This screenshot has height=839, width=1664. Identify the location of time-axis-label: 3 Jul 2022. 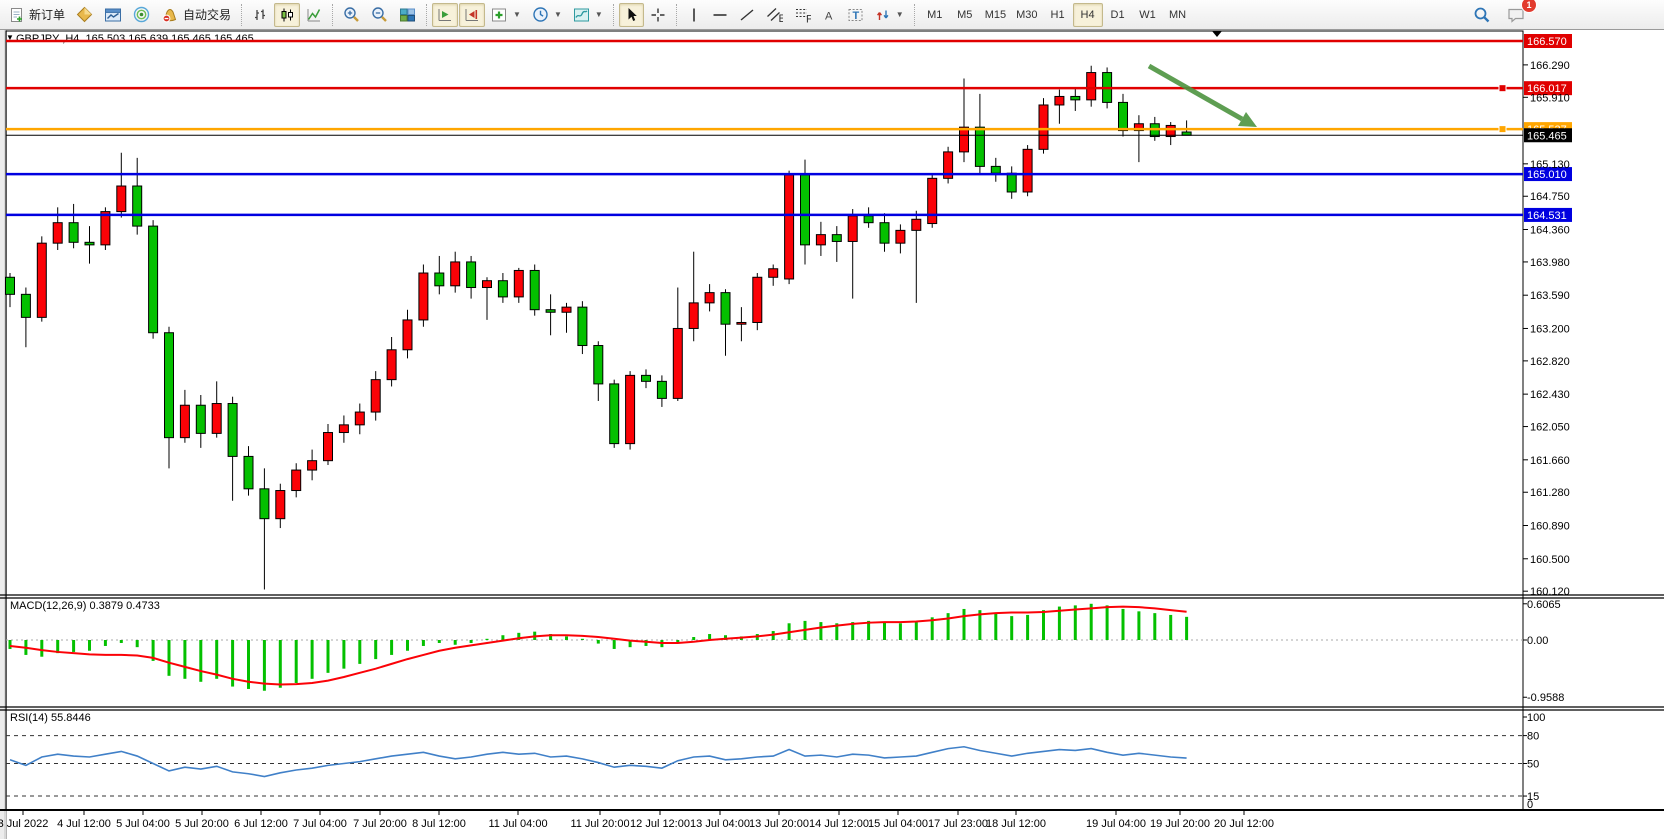
(24, 824).